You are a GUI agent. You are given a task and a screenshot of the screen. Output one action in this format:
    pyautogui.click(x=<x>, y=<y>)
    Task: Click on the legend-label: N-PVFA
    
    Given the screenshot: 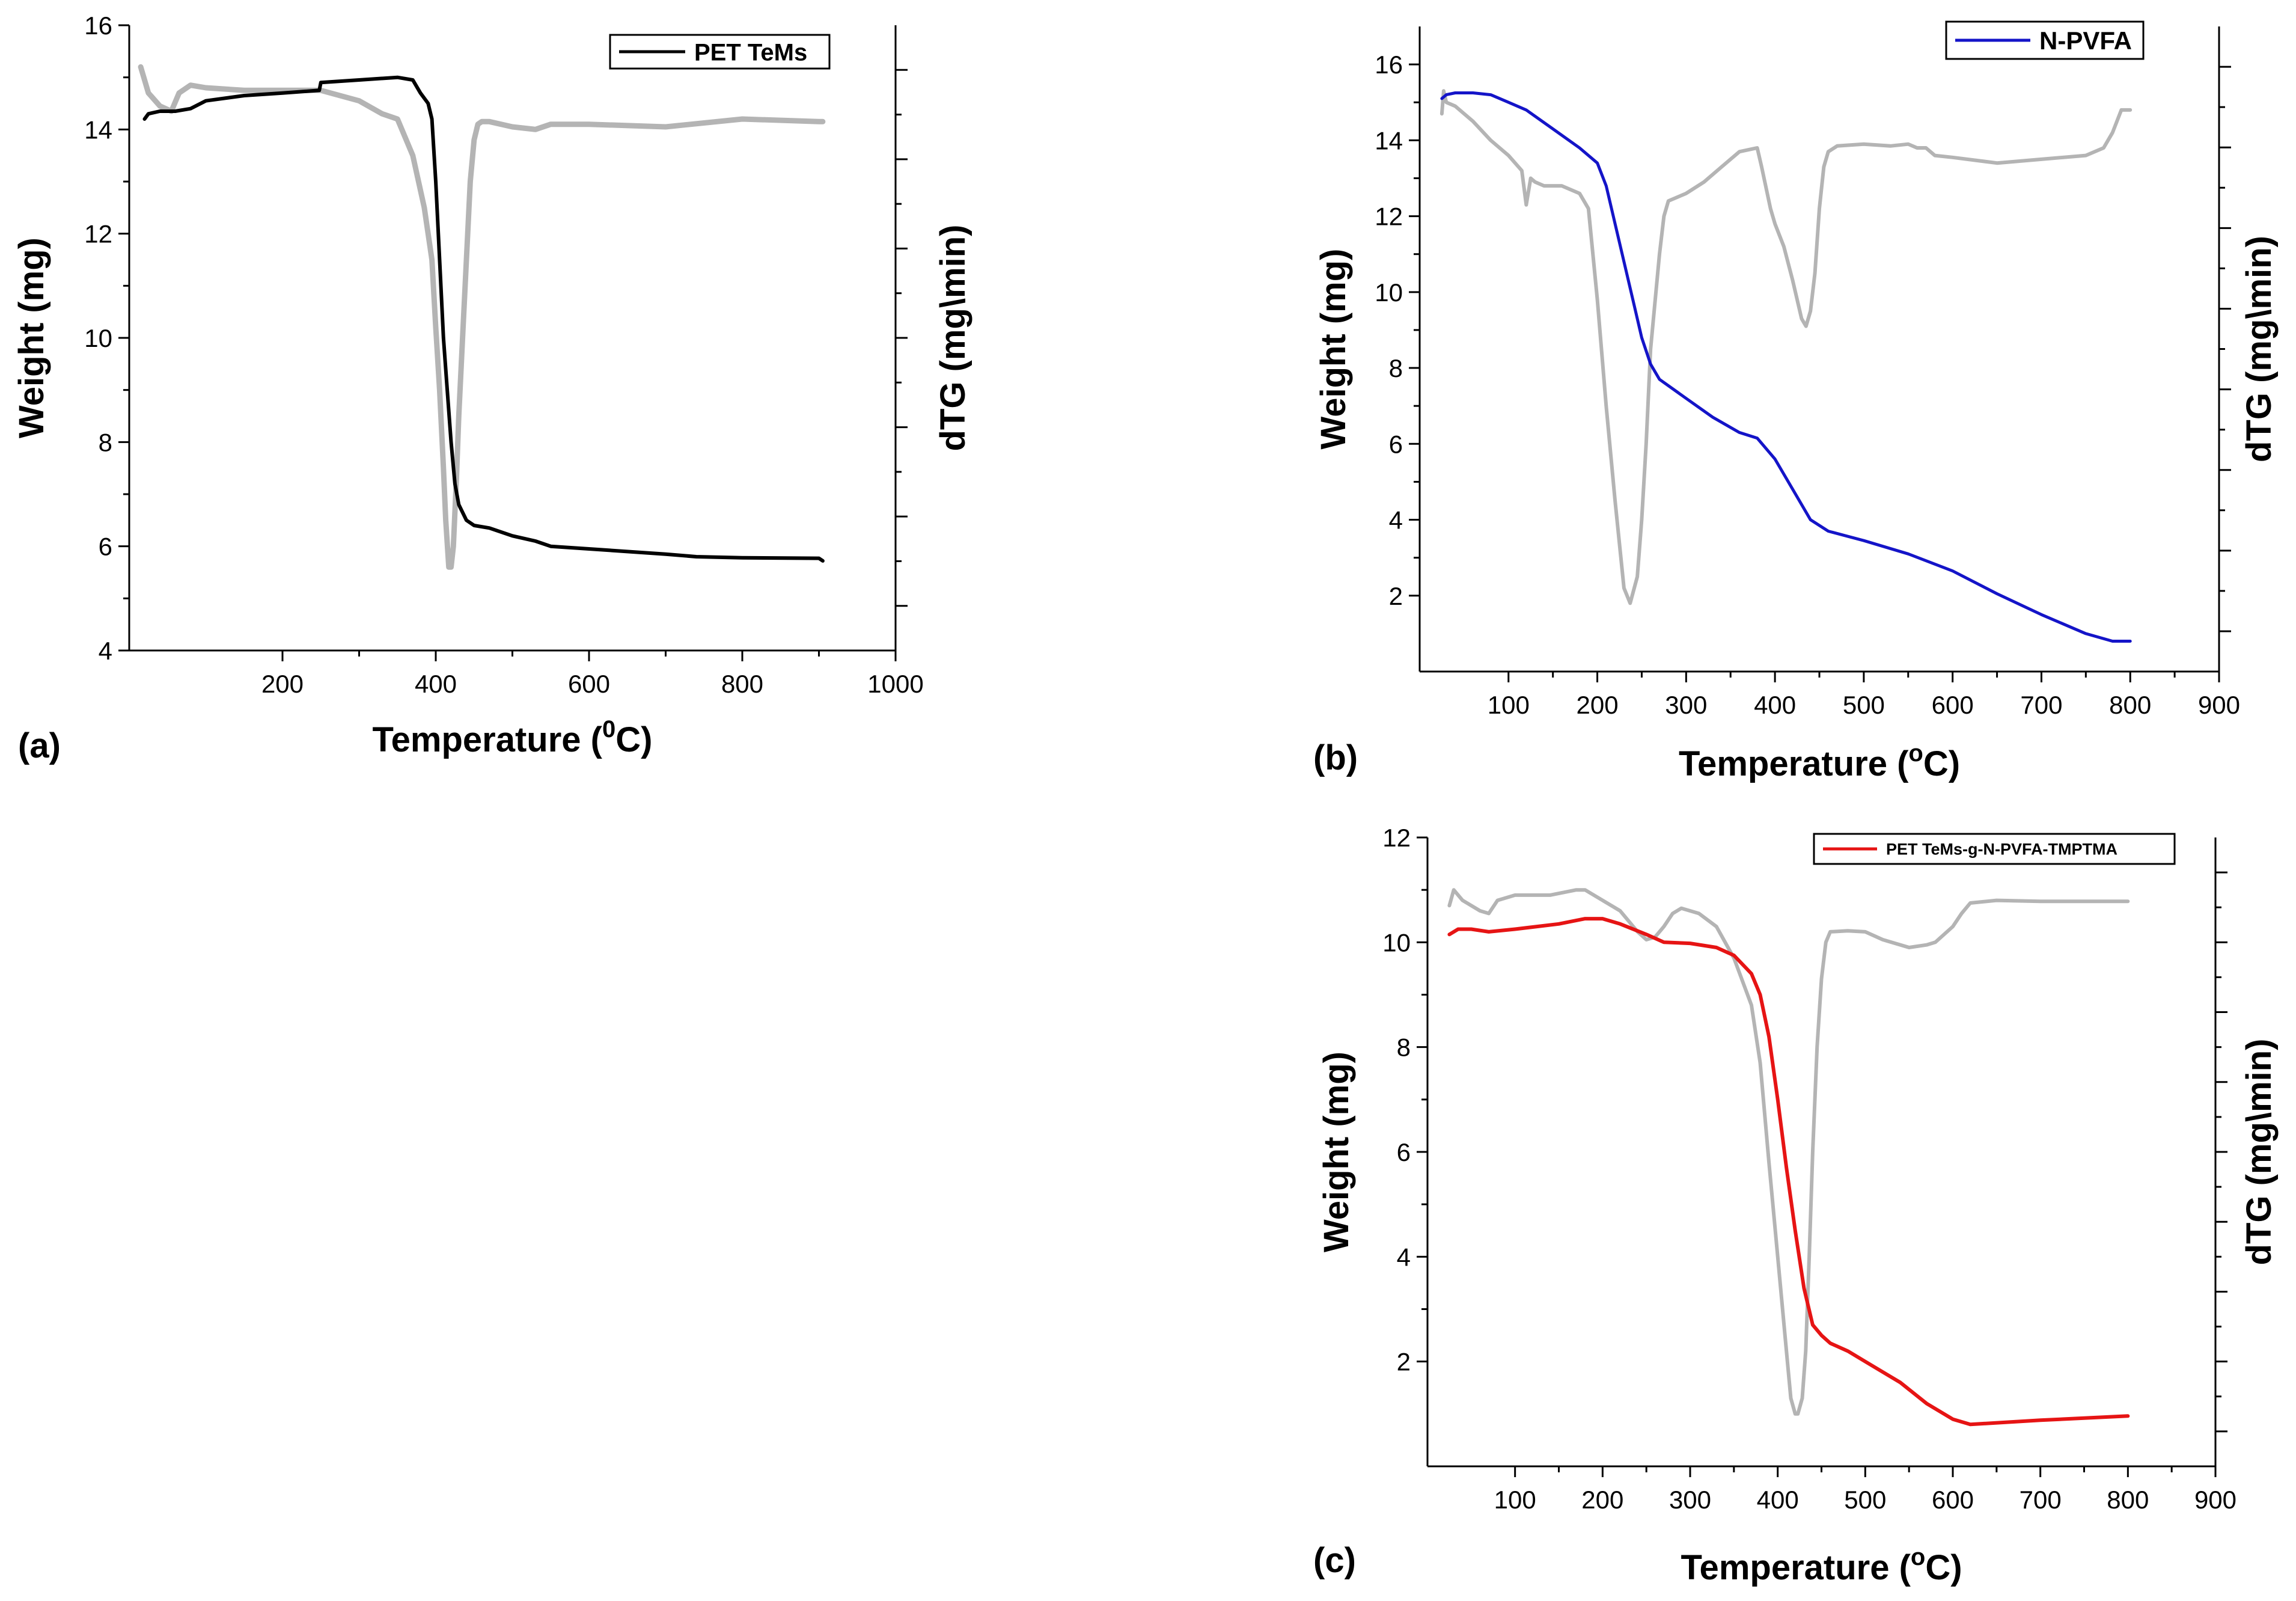 What is the action you would take?
    pyautogui.click(x=2085, y=40)
    